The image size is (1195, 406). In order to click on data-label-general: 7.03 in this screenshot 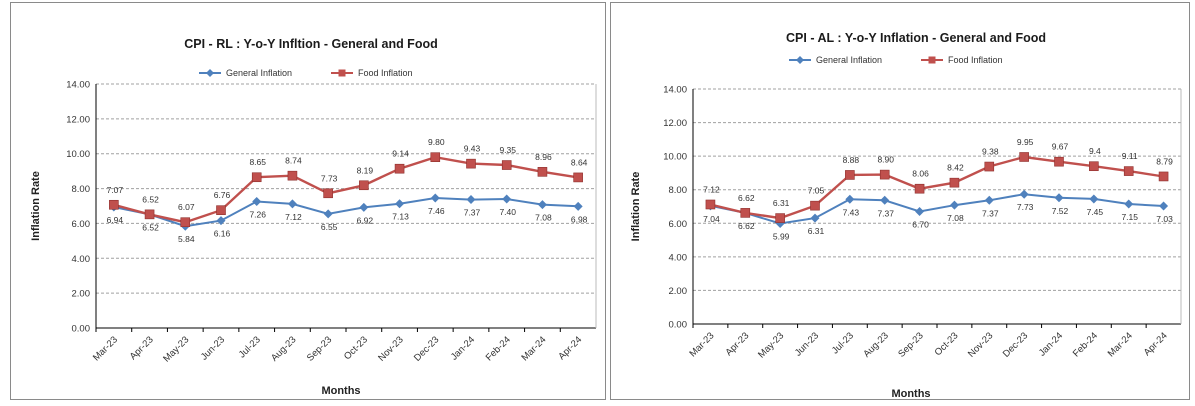, I will do `click(1164, 219)`.